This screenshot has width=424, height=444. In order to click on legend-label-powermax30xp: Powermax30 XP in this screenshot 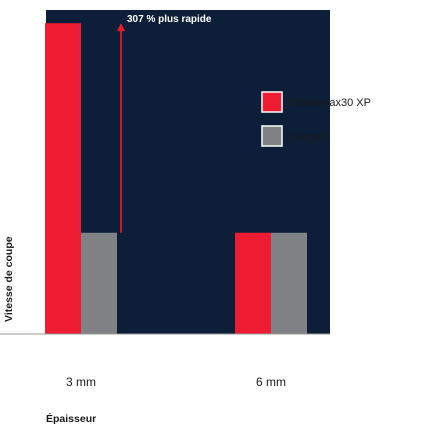, I will do `click(330, 103)`.